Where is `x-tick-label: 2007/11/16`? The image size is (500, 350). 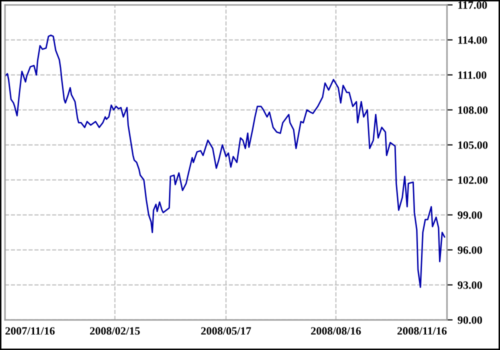 x-tick-label: 2007/11/16 is located at coordinates (30, 331).